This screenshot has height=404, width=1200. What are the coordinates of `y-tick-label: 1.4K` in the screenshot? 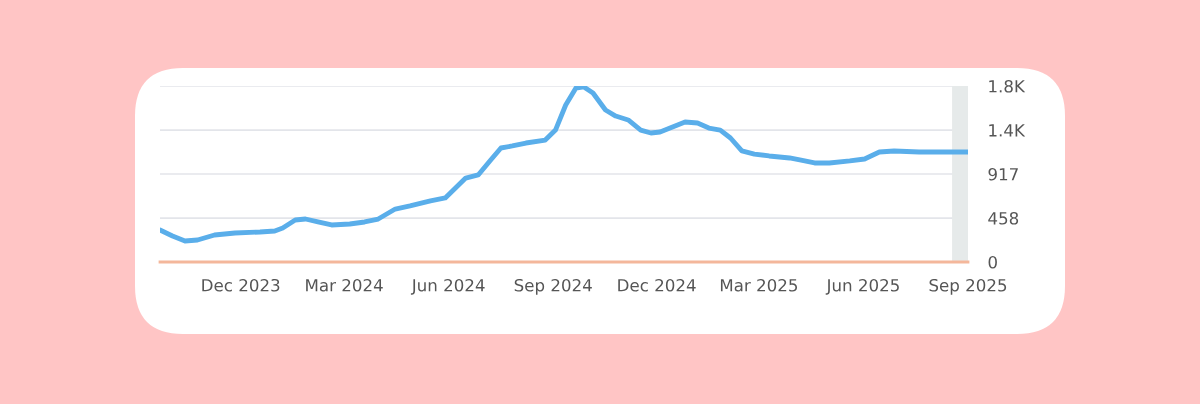 It's located at (1007, 130).